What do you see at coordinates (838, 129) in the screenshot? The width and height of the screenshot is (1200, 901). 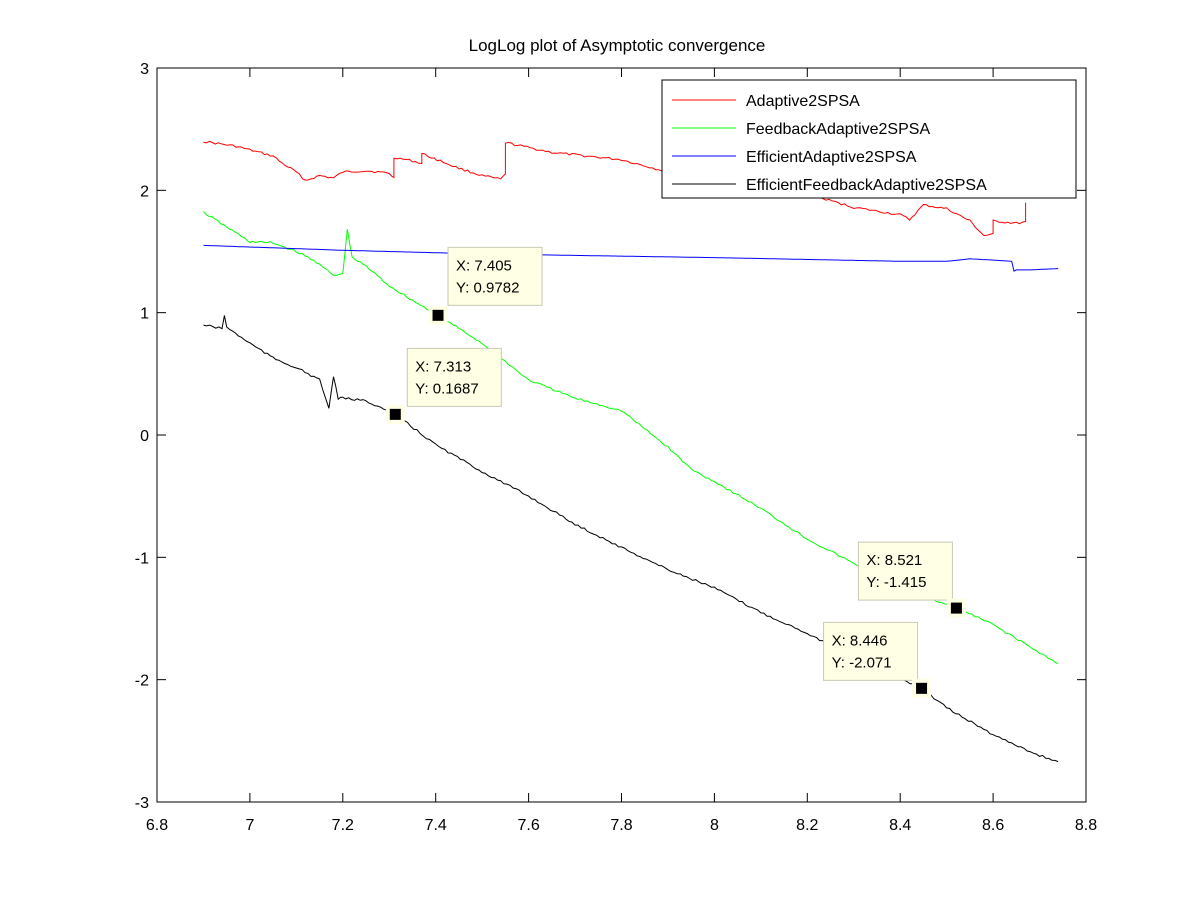 I see `legend-label: FeedbackAdaptive2SPSA` at bounding box center [838, 129].